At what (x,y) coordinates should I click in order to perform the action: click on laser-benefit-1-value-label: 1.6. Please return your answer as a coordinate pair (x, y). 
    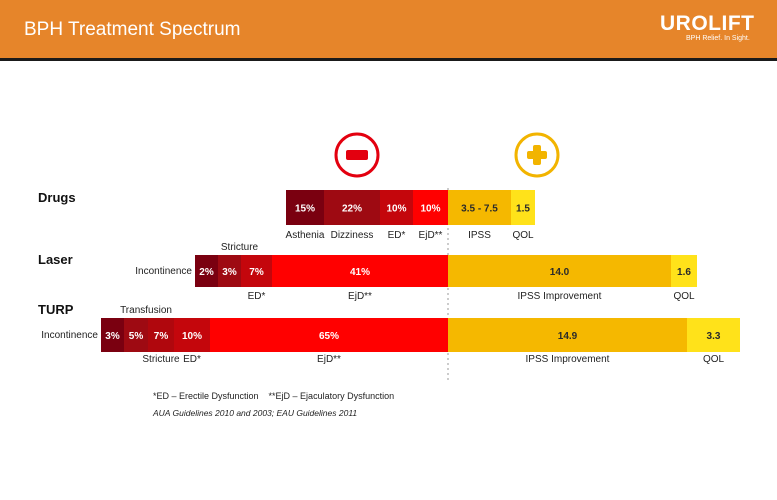
    Looking at the image, I should click on (684, 272).